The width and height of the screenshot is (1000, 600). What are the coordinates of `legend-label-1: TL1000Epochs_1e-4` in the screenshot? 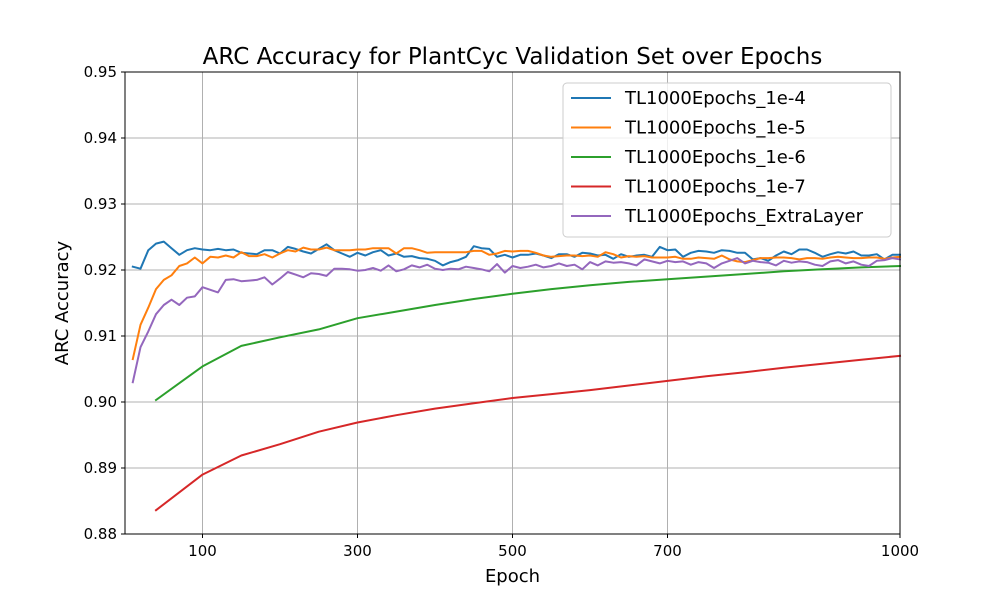 It's located at (715, 98).